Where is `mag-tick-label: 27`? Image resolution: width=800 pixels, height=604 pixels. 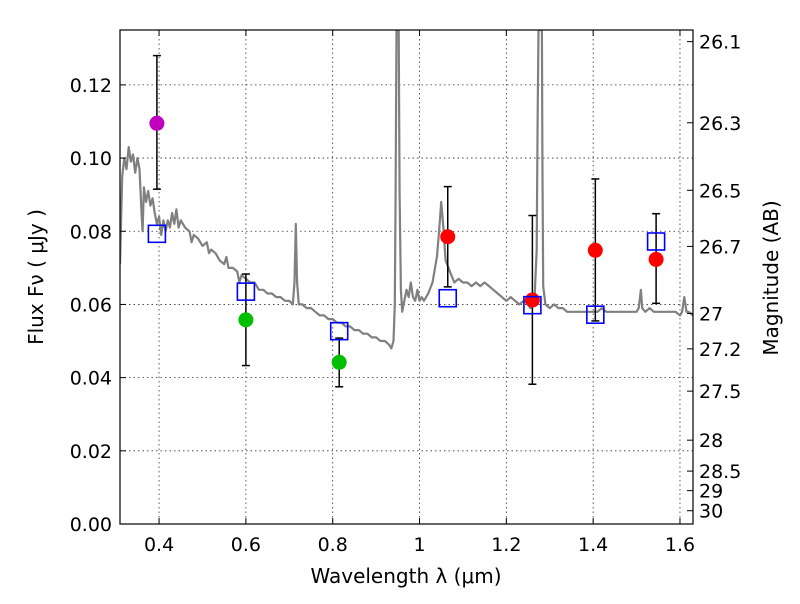 mag-tick-label: 27 is located at coordinates (711, 314).